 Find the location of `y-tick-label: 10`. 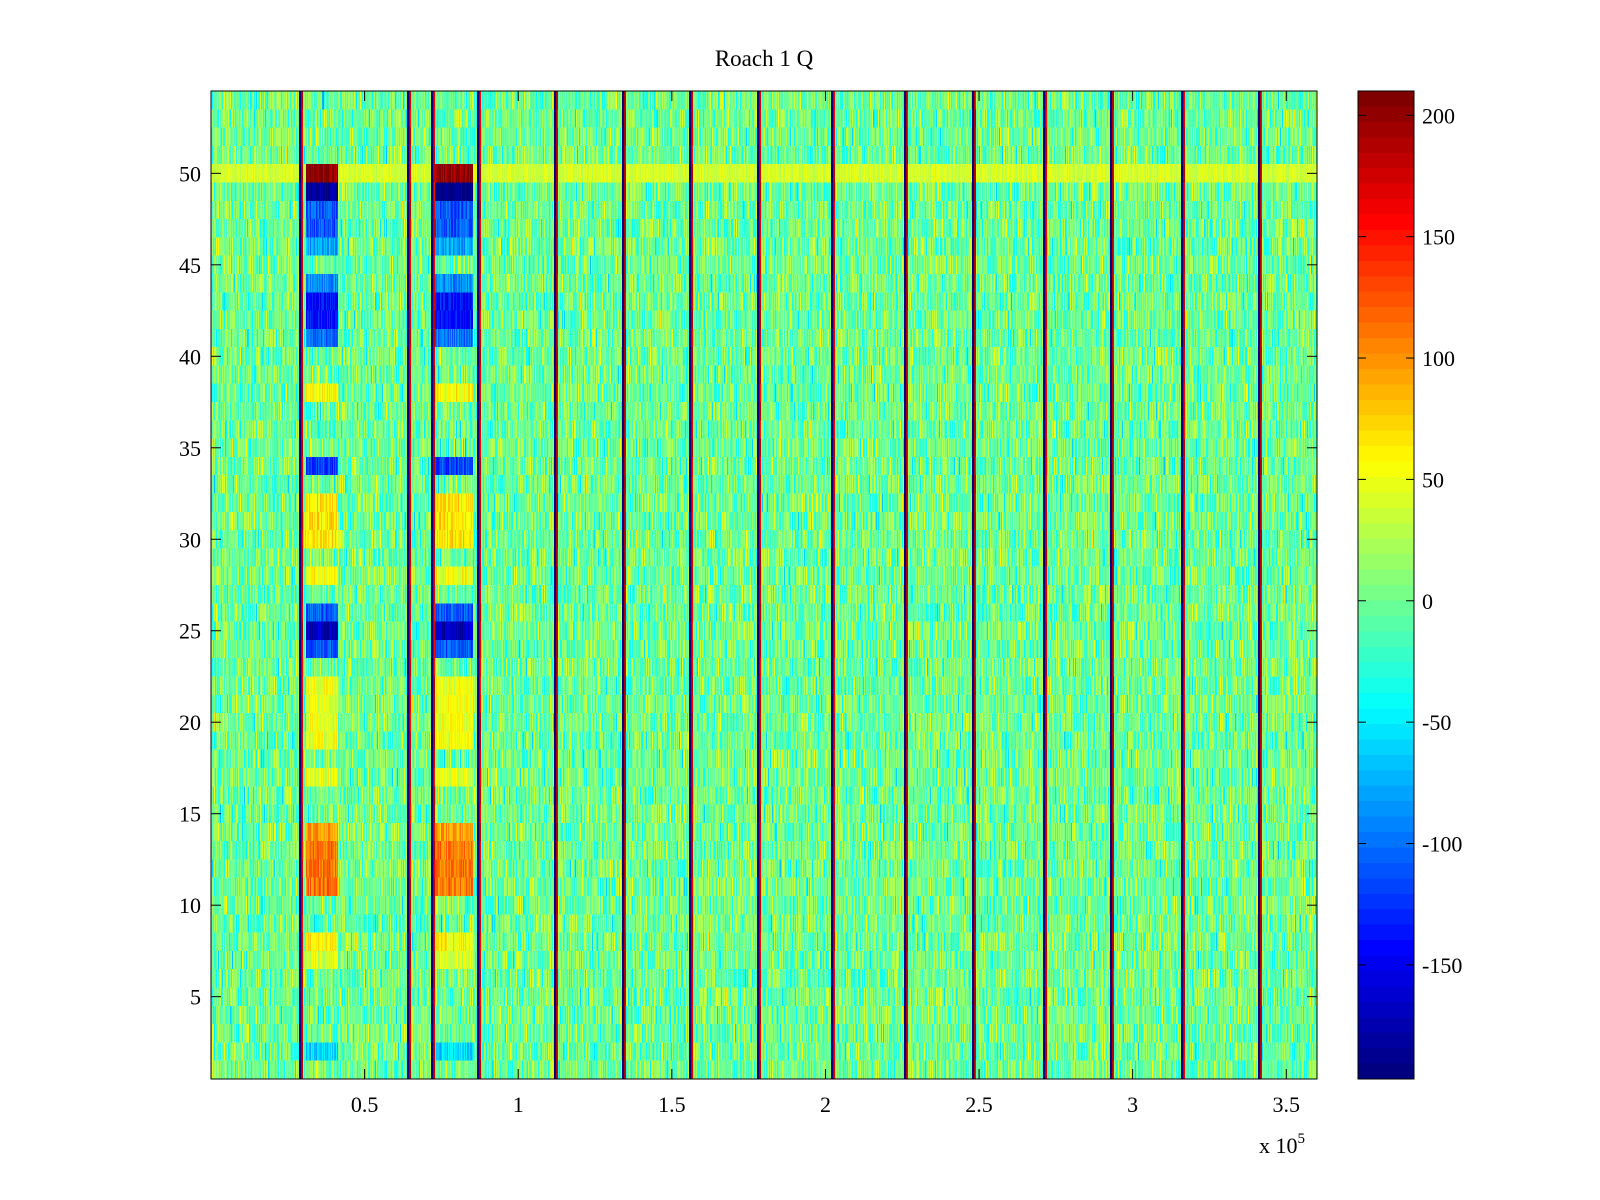

y-tick-label: 10 is located at coordinates (190, 905).